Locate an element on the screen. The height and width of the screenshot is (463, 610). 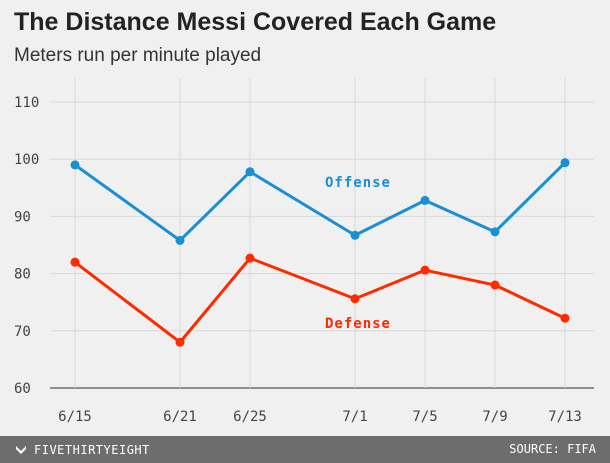
y-tick-label: 80 is located at coordinates (22, 275).